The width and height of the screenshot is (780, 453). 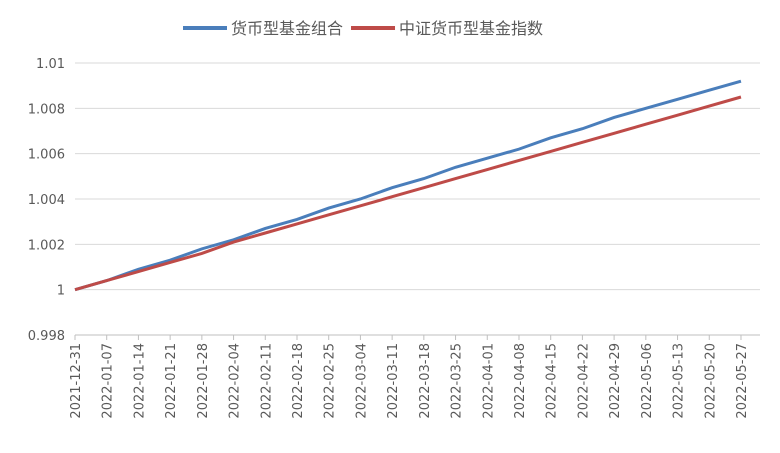 What do you see at coordinates (266, 381) in the screenshot?
I see `x-tick-label: 2022-02-11` at bounding box center [266, 381].